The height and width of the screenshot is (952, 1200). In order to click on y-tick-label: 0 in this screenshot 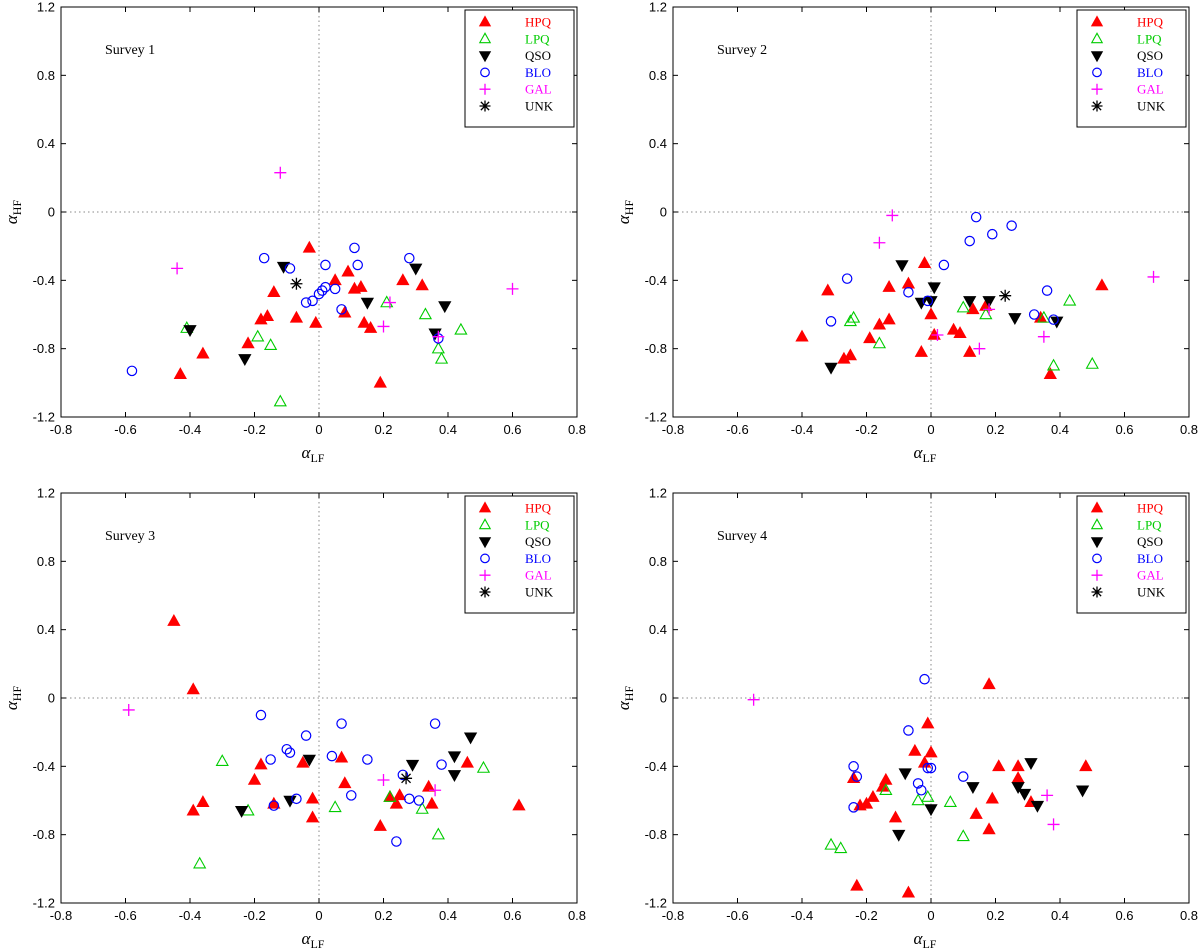, I will do `click(51, 212)`.